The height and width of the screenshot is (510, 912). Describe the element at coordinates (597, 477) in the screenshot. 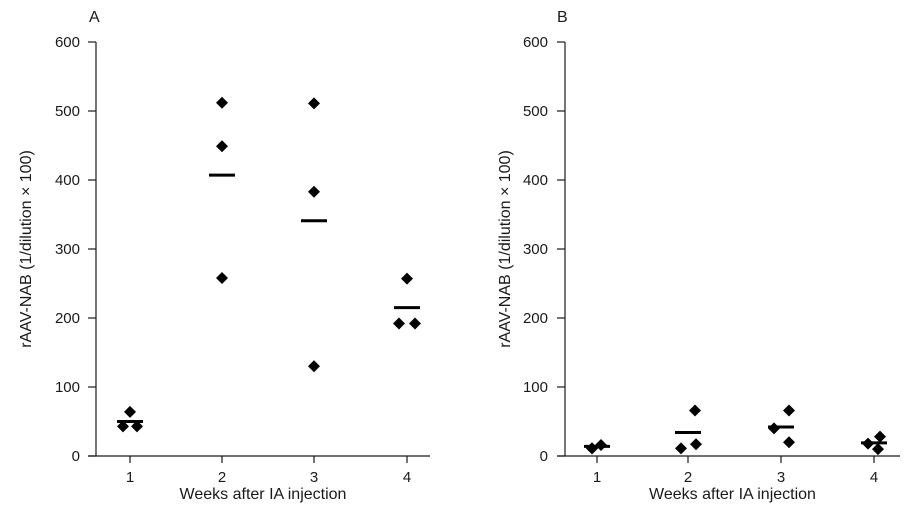

I see `panel-b-x-tick-label: 1` at that location.